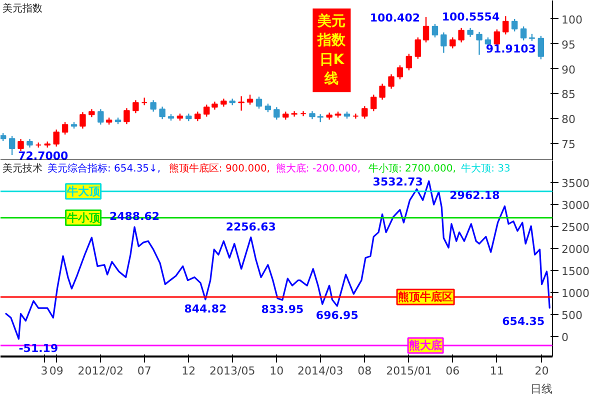 The image size is (600, 400). What do you see at coordinates (397, 182) in the screenshot?
I see `annotation: 3532.73` at bounding box center [397, 182].